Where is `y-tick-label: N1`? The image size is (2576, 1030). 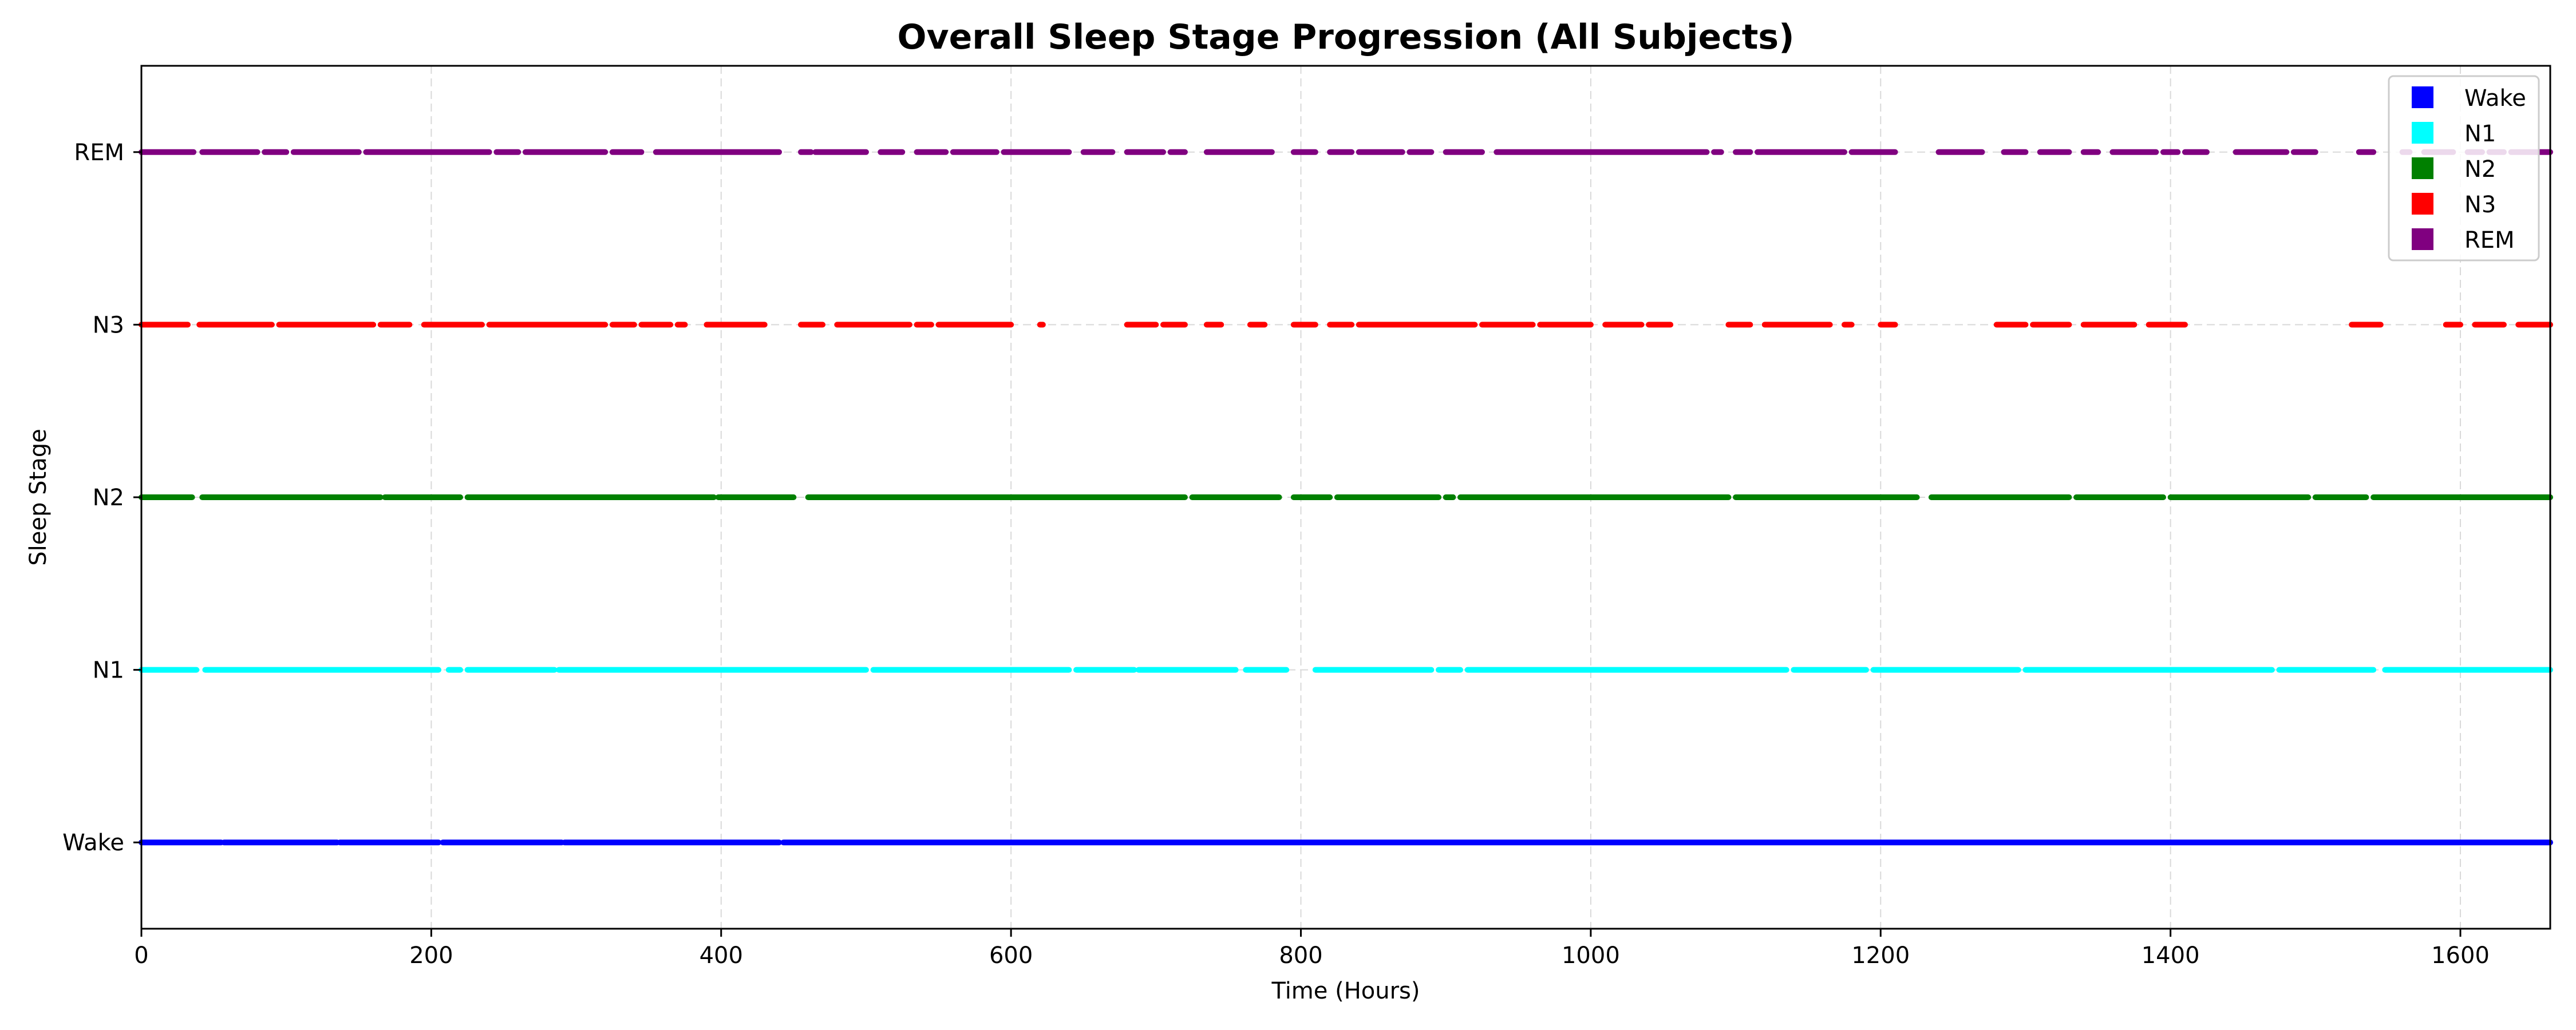 y-tick-label: N1 is located at coordinates (108, 670).